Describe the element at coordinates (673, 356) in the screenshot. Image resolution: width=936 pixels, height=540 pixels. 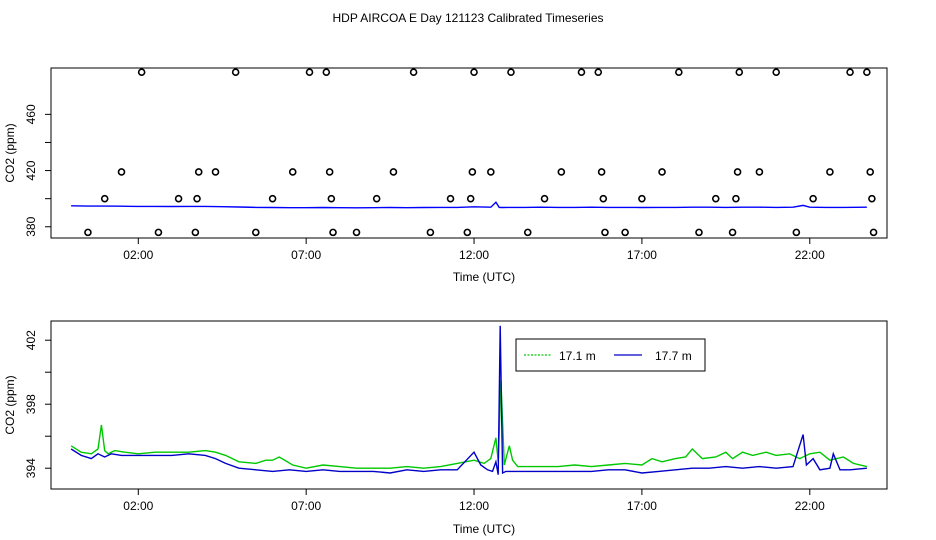
I see `legend-label-17-7m: 17.7 m` at that location.